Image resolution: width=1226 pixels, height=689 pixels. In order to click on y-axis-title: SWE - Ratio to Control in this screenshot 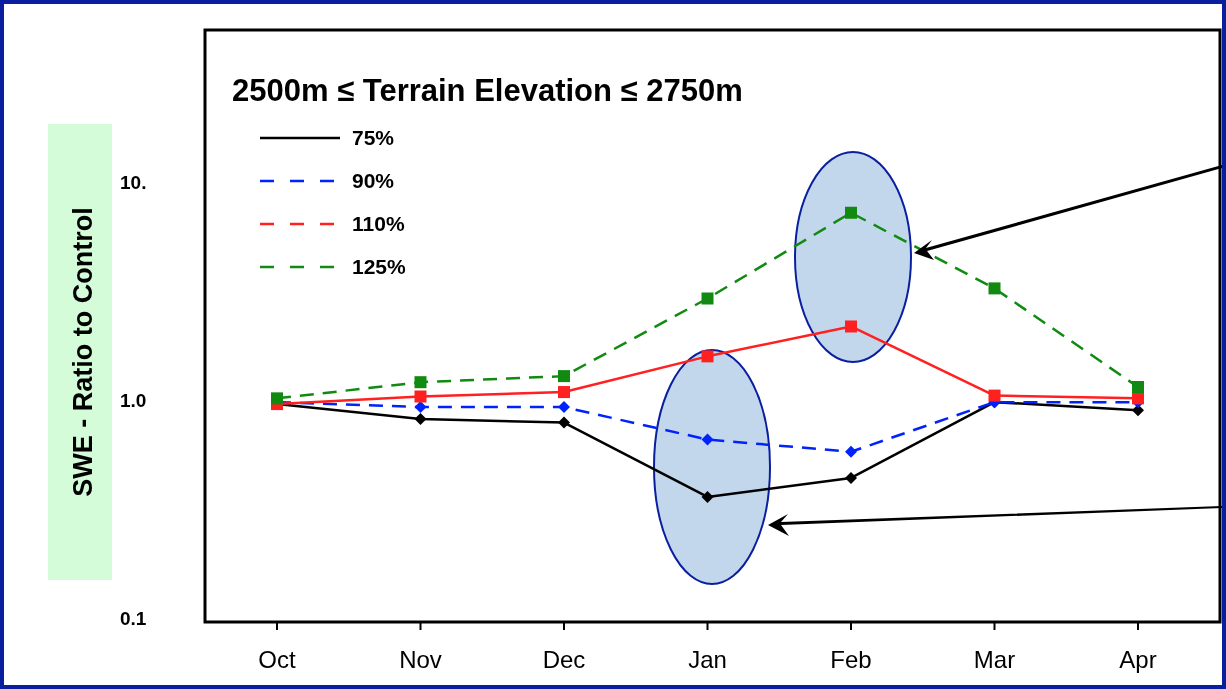, I will do `click(83, 352)`.